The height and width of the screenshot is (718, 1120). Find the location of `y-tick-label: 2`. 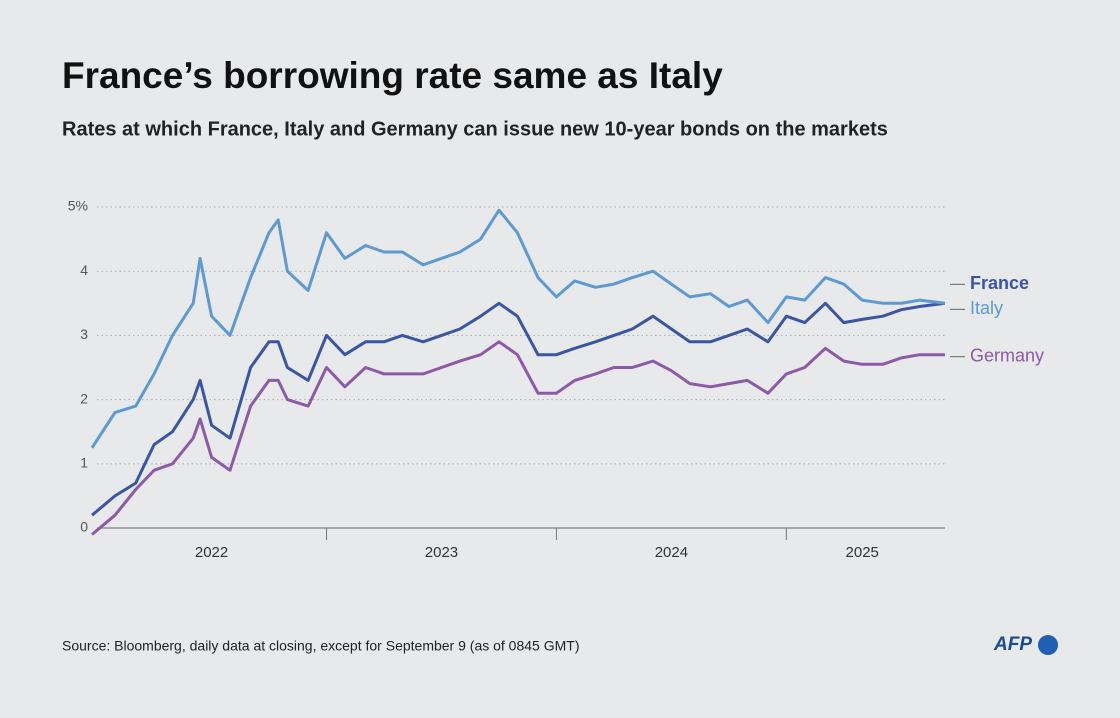

y-tick-label: 2 is located at coordinates (84, 398).